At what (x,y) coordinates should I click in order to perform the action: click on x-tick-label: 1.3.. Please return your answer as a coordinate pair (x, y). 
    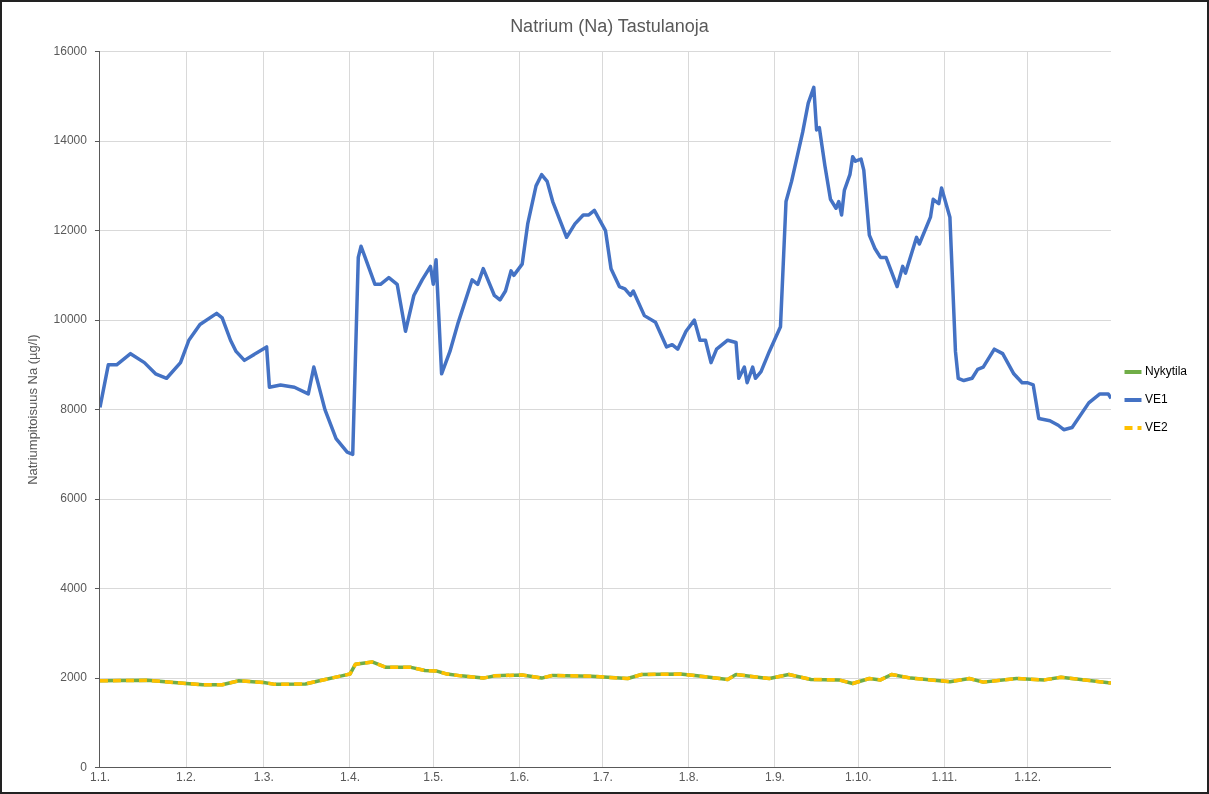
    Looking at the image, I should click on (263, 777).